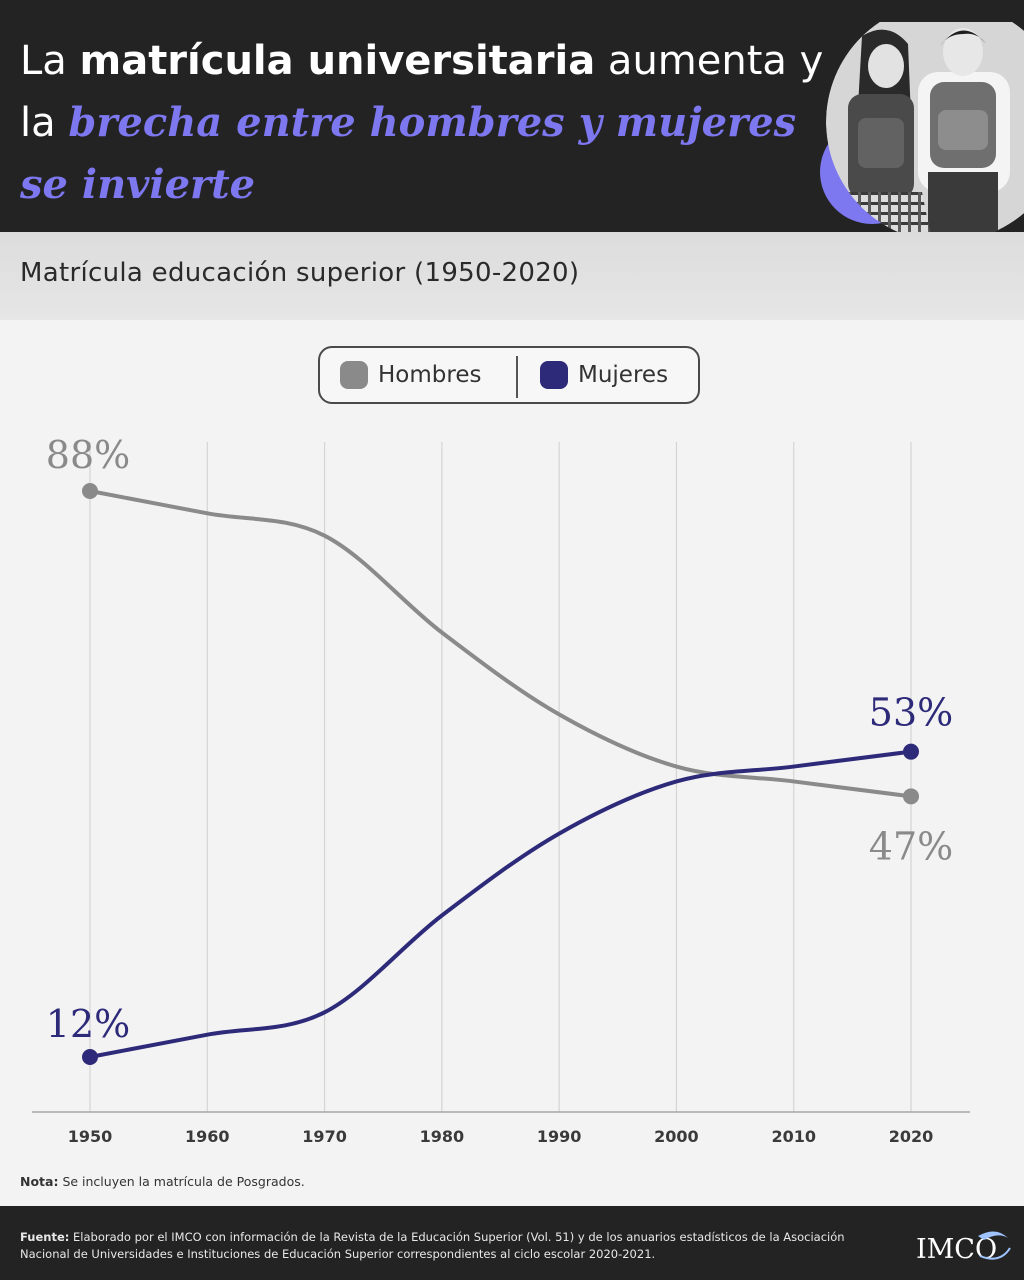 Image resolution: width=1024 pixels, height=1280 pixels. What do you see at coordinates (430, 375) in the screenshot?
I see `legend-label-hombres: Hombres` at bounding box center [430, 375].